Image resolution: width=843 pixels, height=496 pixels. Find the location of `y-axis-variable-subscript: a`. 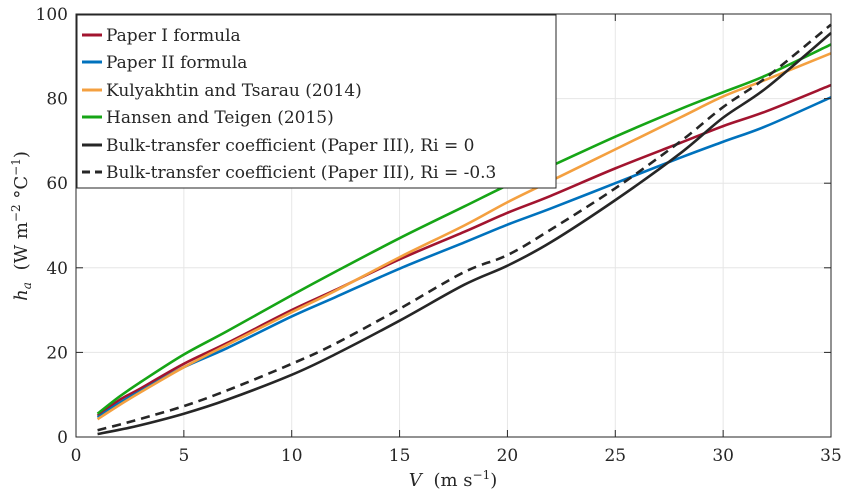

y-axis-variable-subscript: a is located at coordinates (27, 285).